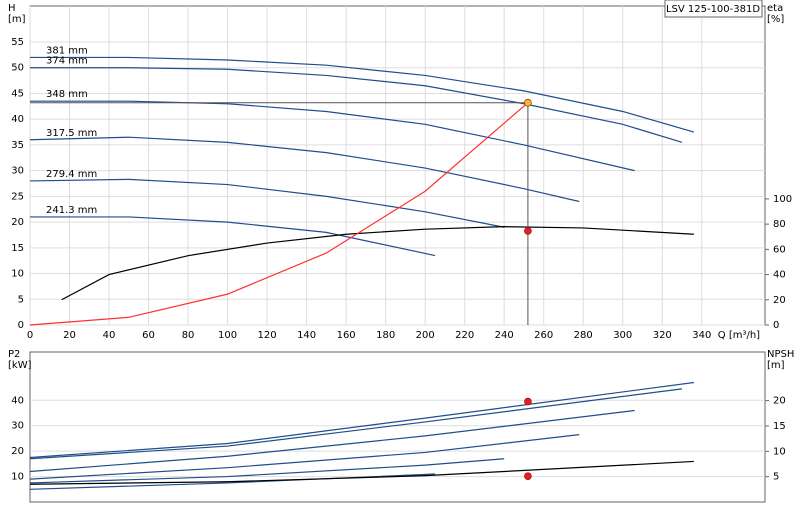  What do you see at coordinates (71, 210) in the screenshot?
I see `curve-label: 241.3 mm` at bounding box center [71, 210].